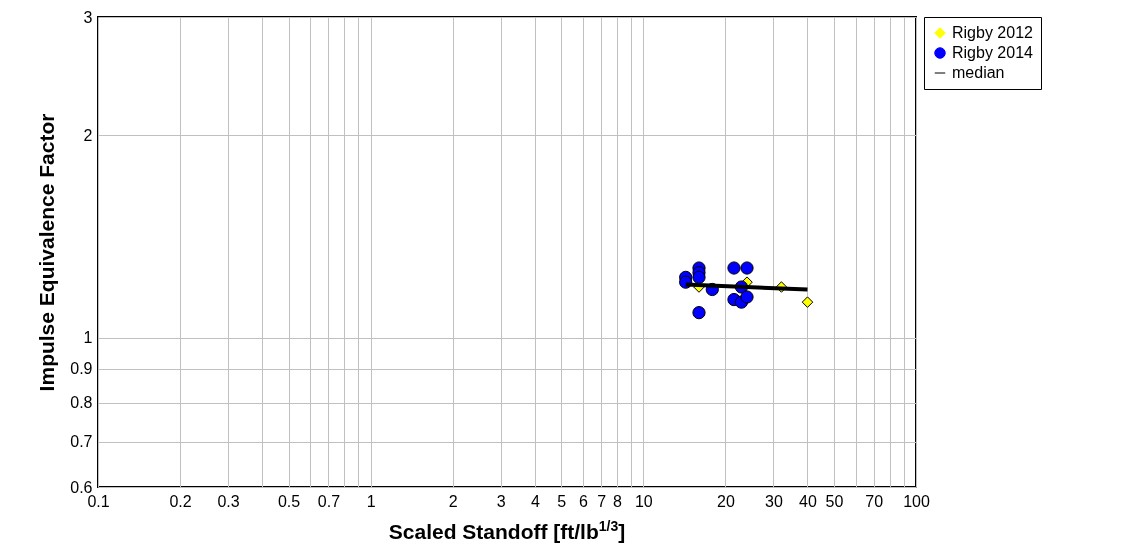  I want to click on legend-label: Rigby 2012, so click(993, 32).